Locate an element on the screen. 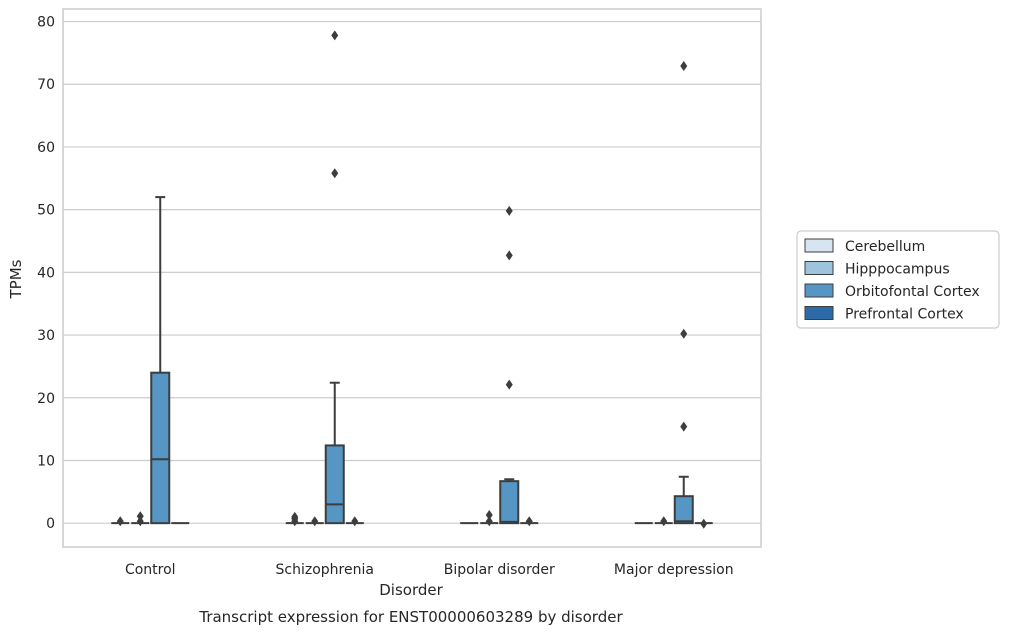 Image resolution: width=1009 pixels, height=634 pixels. y-tick-label: 0 is located at coordinates (50, 524).